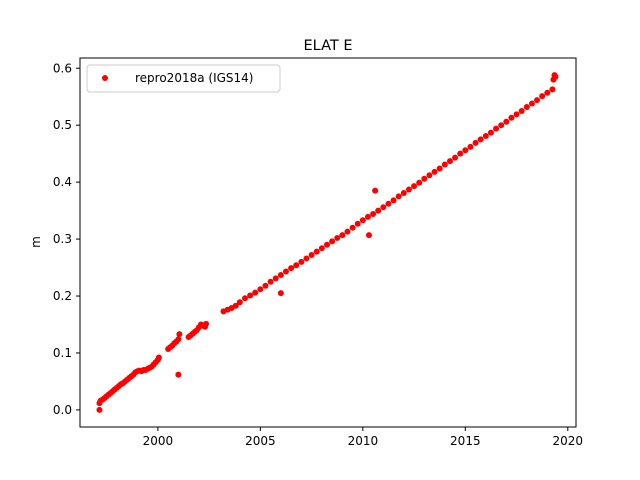  I want to click on x-tick-label: 2020, so click(568, 441).